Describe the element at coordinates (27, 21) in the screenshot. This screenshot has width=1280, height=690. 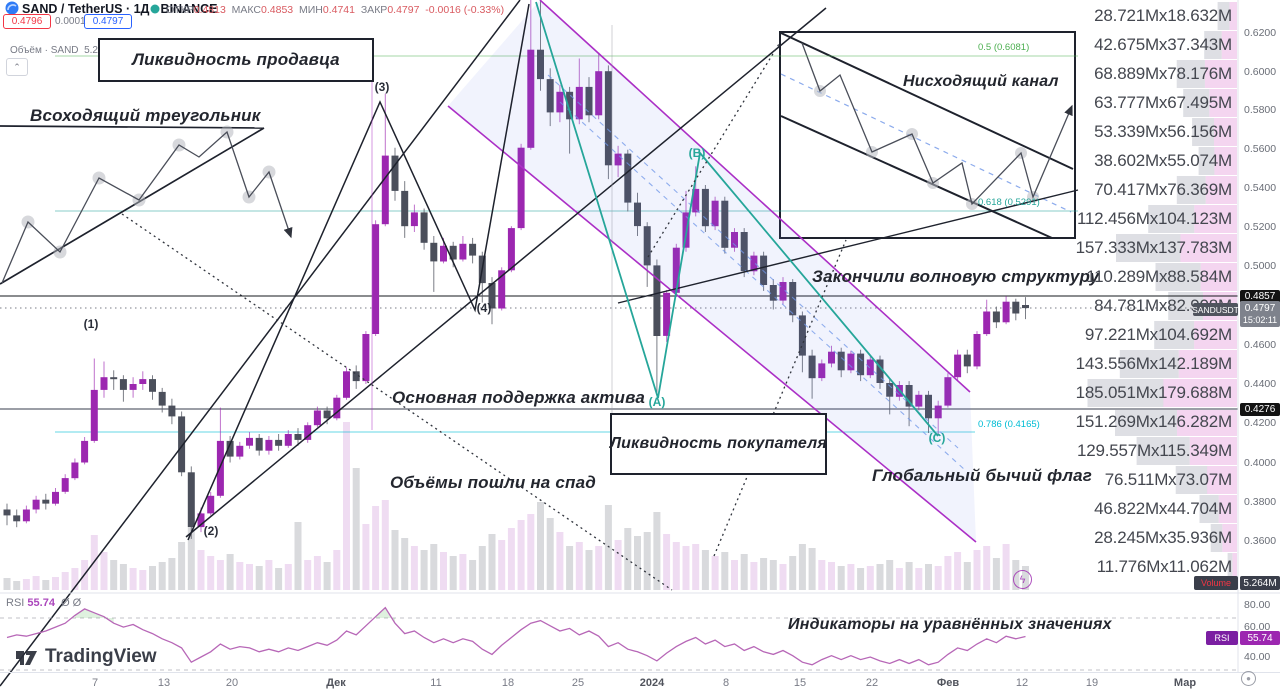
I see `bid-box: 0.4796` at that location.